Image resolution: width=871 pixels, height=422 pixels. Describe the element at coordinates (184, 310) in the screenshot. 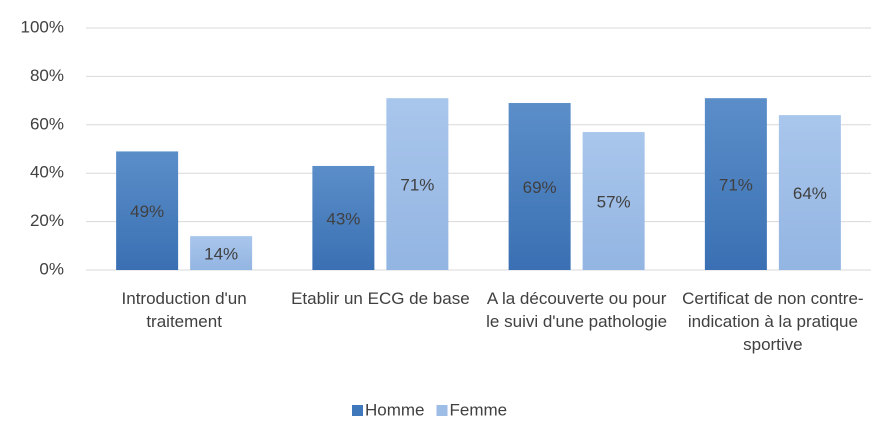

I see `x-tick-label: Introduction d'un traitement` at that location.